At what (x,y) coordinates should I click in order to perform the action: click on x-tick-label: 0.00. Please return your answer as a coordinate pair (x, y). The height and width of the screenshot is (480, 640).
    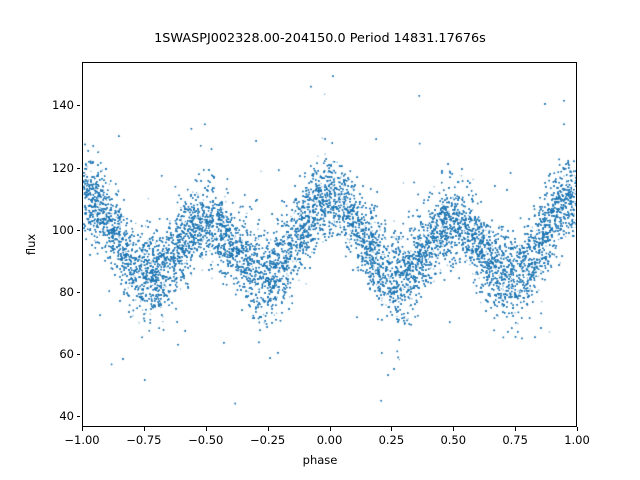
    Looking at the image, I should click on (329, 440).